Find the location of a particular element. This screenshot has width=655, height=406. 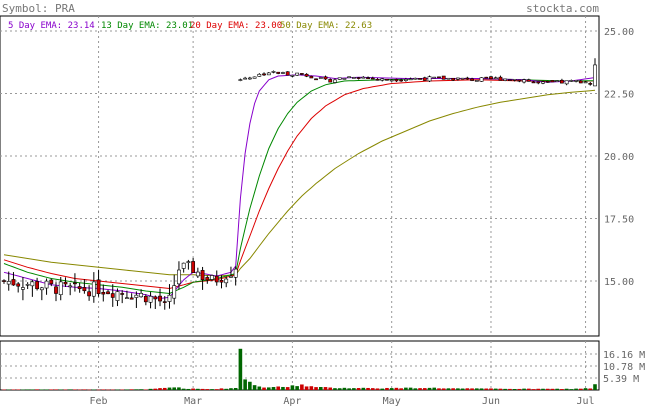

volume-bars is located at coordinates (299, 369).